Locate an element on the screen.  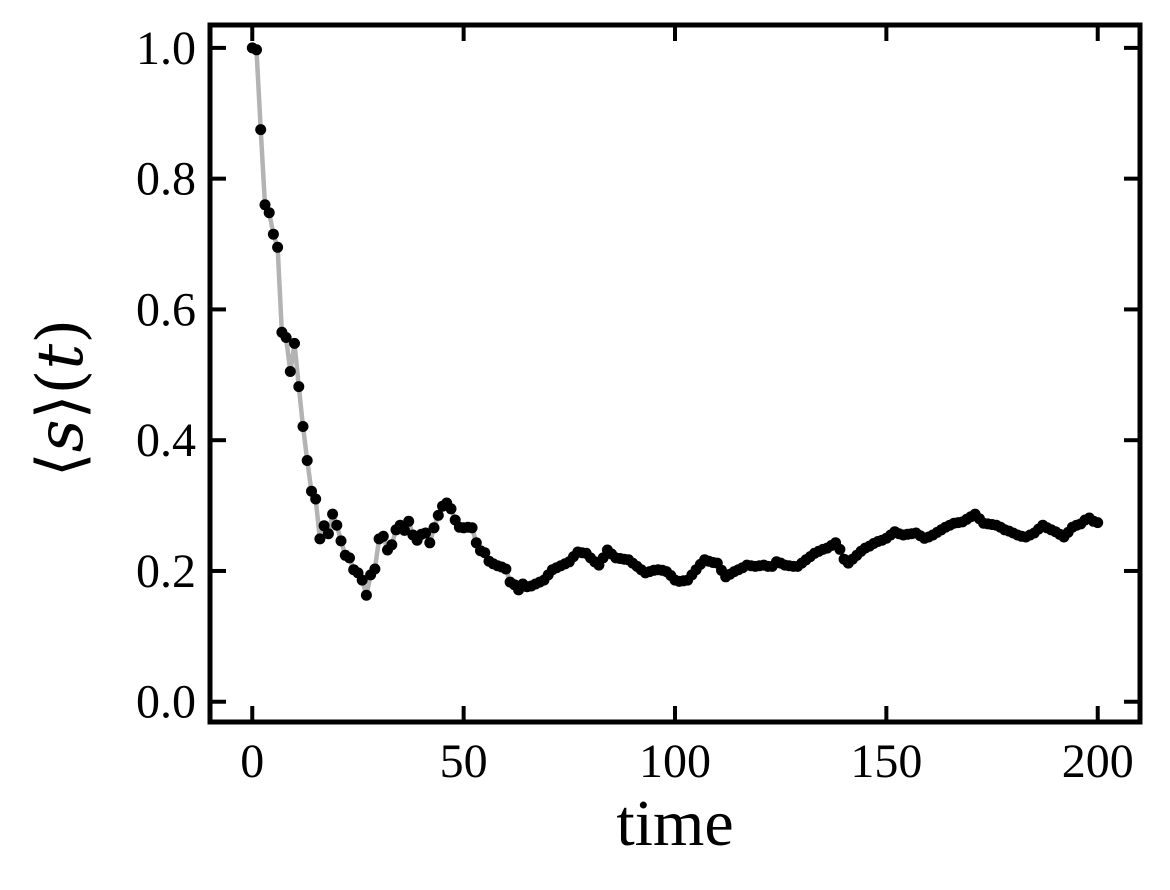
y-tick-label: 0.0 is located at coordinates (166, 702).